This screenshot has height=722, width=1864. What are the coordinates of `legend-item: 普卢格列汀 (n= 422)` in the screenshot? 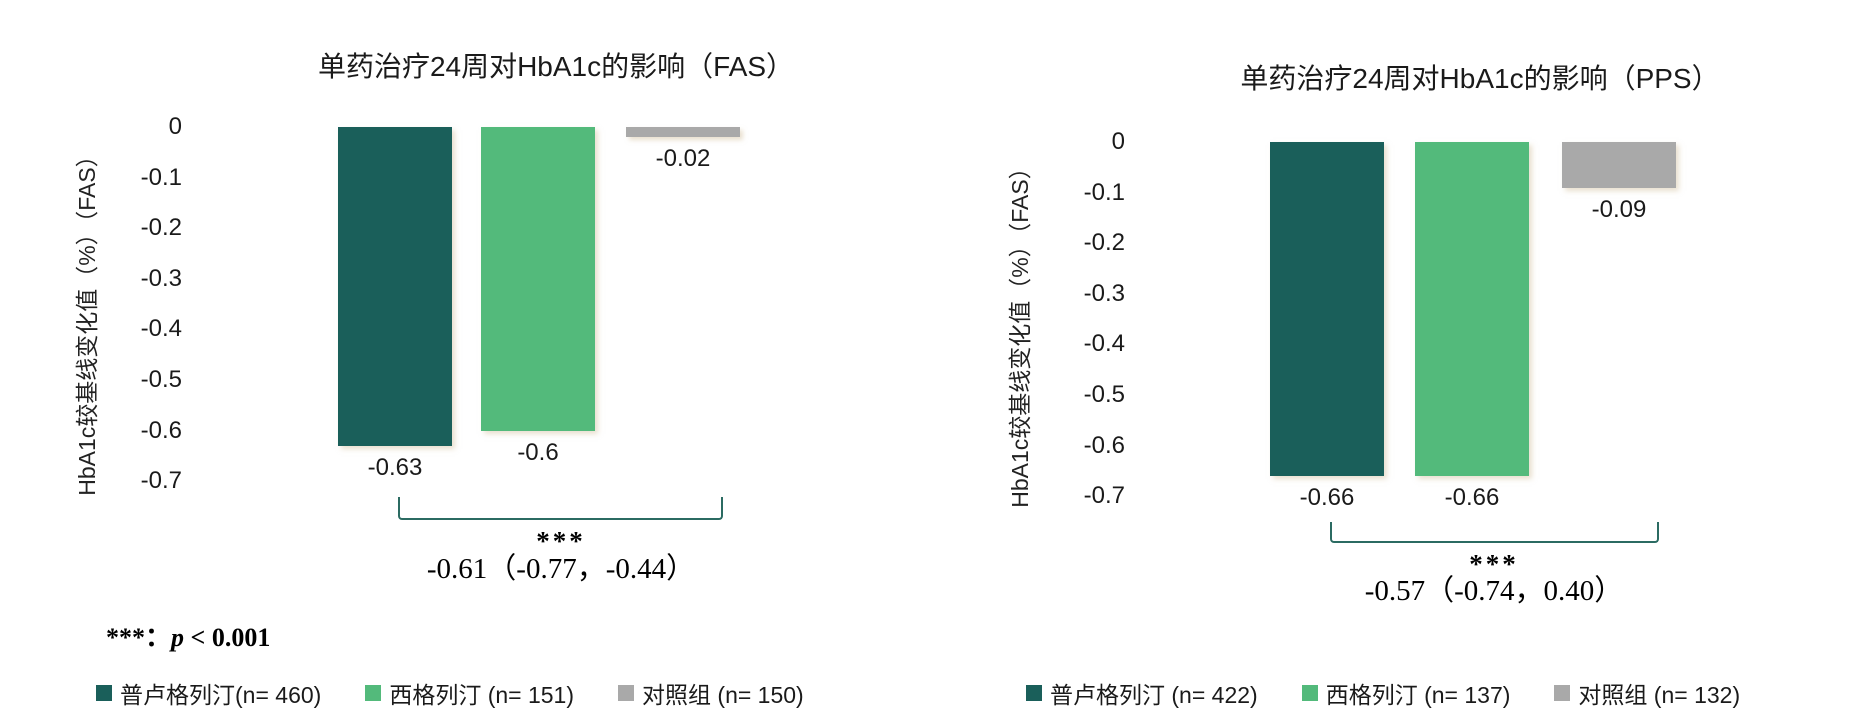 It's located at (1142, 693).